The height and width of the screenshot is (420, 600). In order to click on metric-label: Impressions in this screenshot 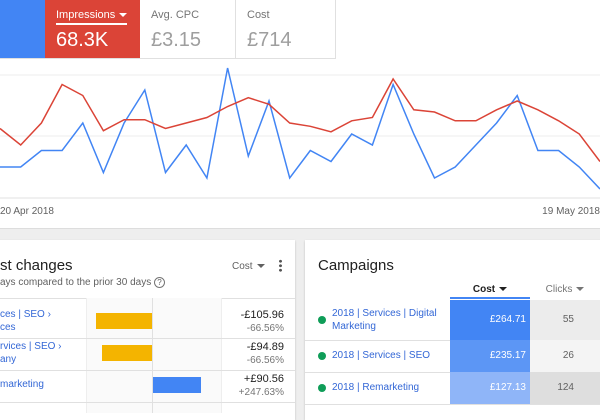, I will do `click(92, 17)`.